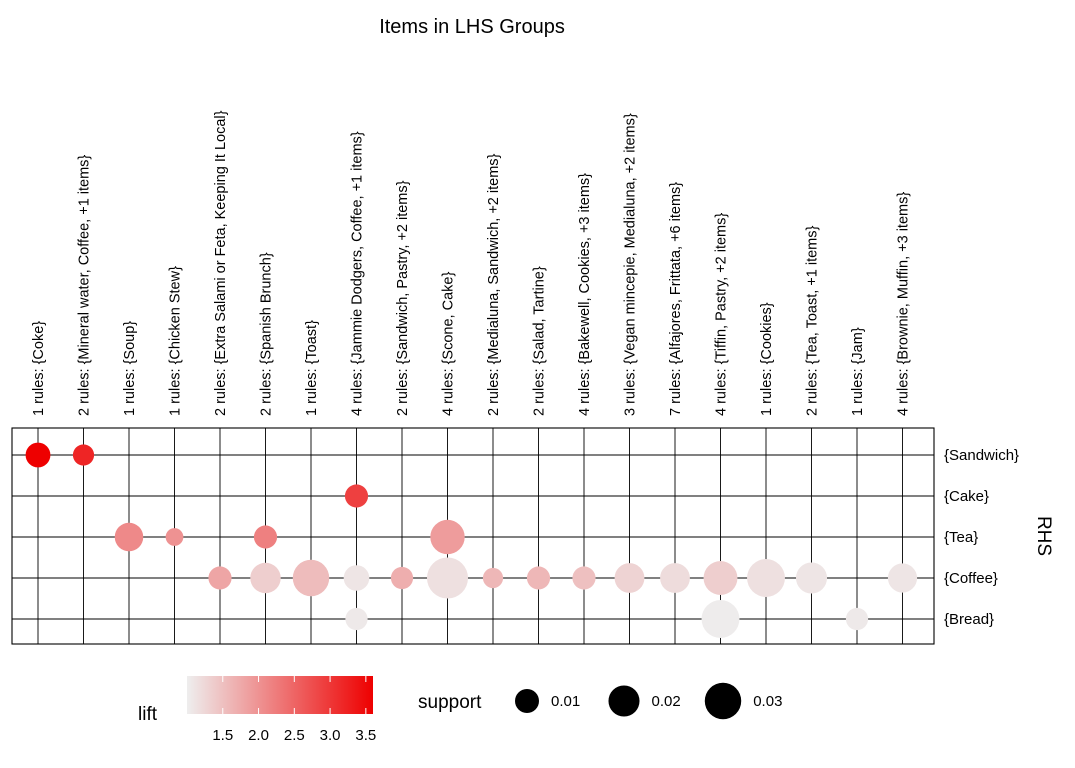 Image resolution: width=1075 pixels, height=768 pixels. I want to click on lift-legend-title: lift, so click(148, 714).